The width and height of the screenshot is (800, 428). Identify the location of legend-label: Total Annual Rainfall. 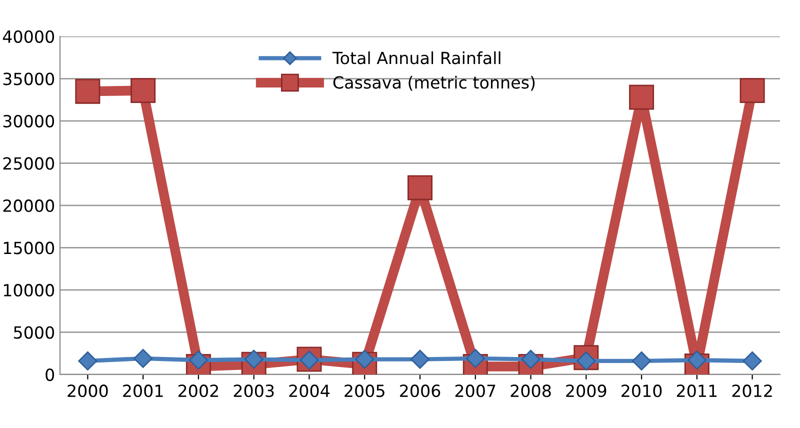
(416, 57).